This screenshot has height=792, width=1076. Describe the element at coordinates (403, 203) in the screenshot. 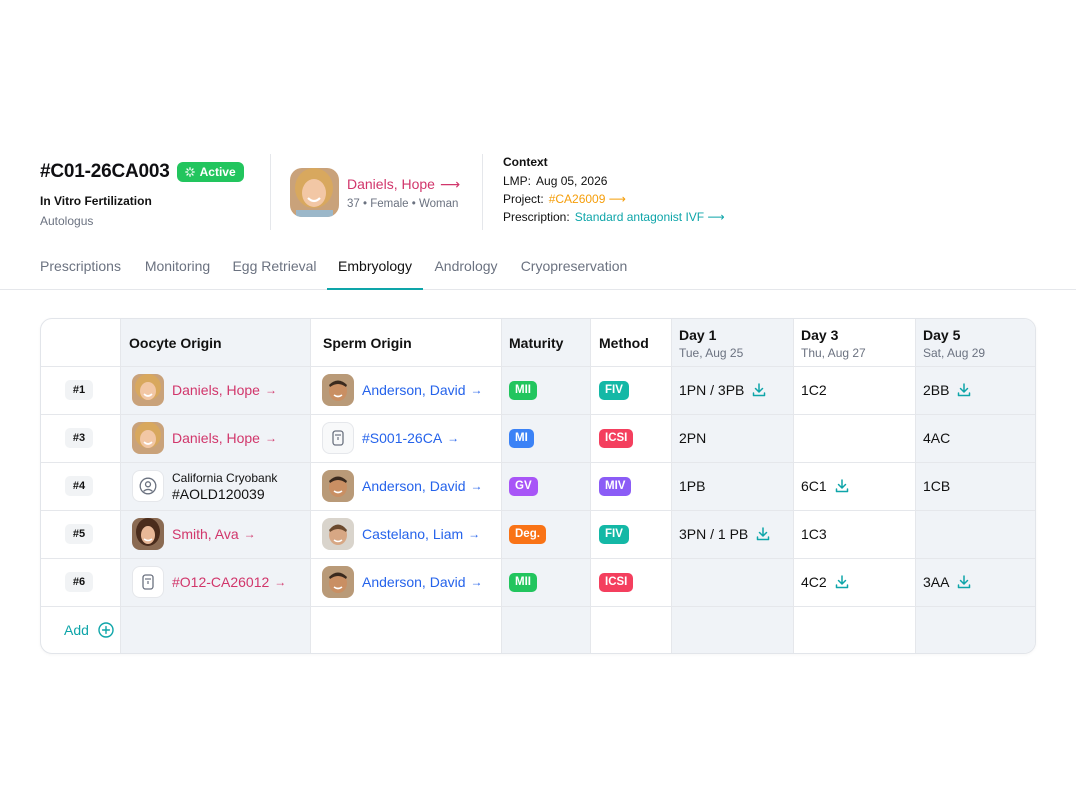

I see `patient-meta: 37 • Female • Woman` at that location.